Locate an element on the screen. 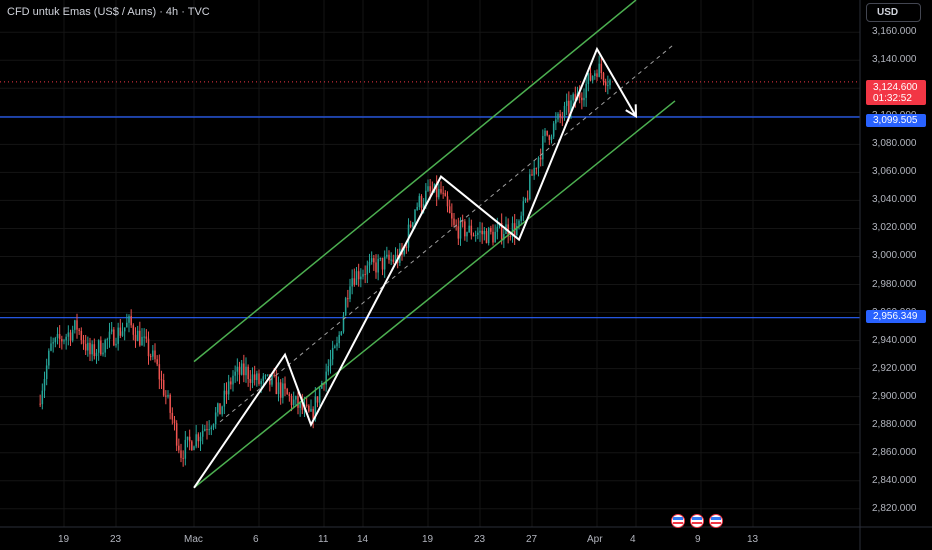 The image size is (932, 550). last-price-value: 3,124.600 is located at coordinates (895, 87).